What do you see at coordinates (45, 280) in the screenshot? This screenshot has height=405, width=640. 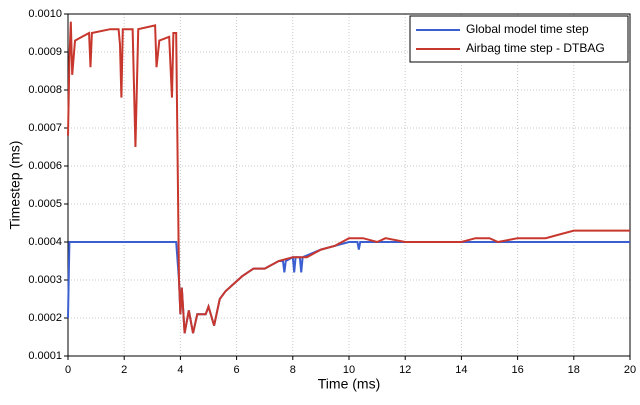 I see `y-tick-label: 0.0003` at bounding box center [45, 280].